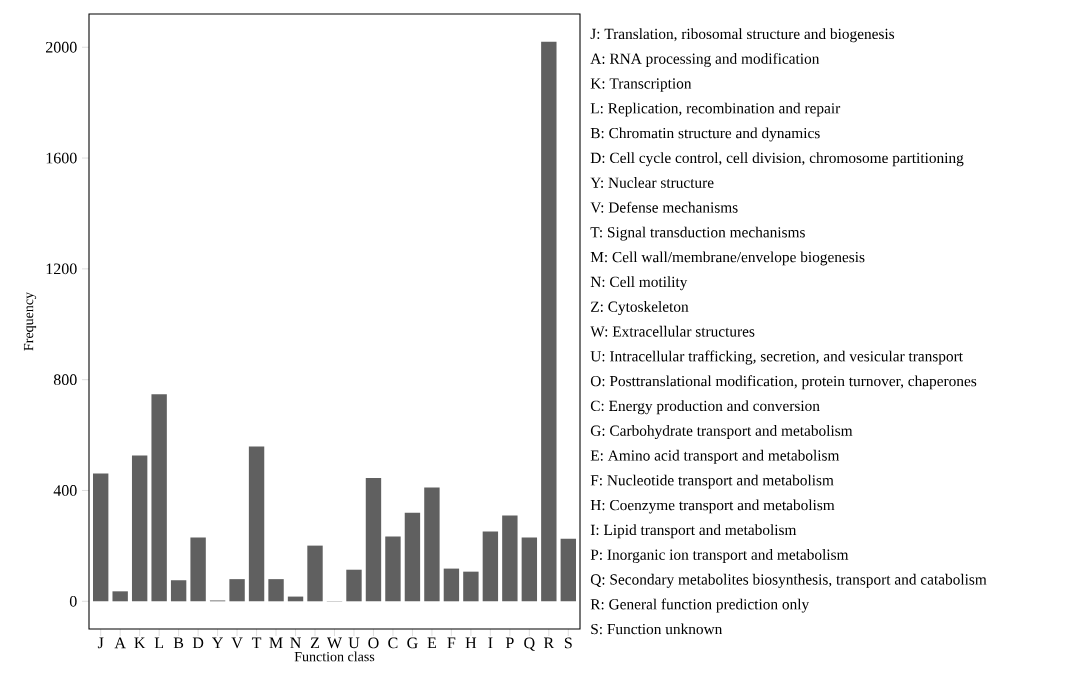  What do you see at coordinates (664, 207) in the screenshot?
I see `text: V: Defense mechanisms` at bounding box center [664, 207].